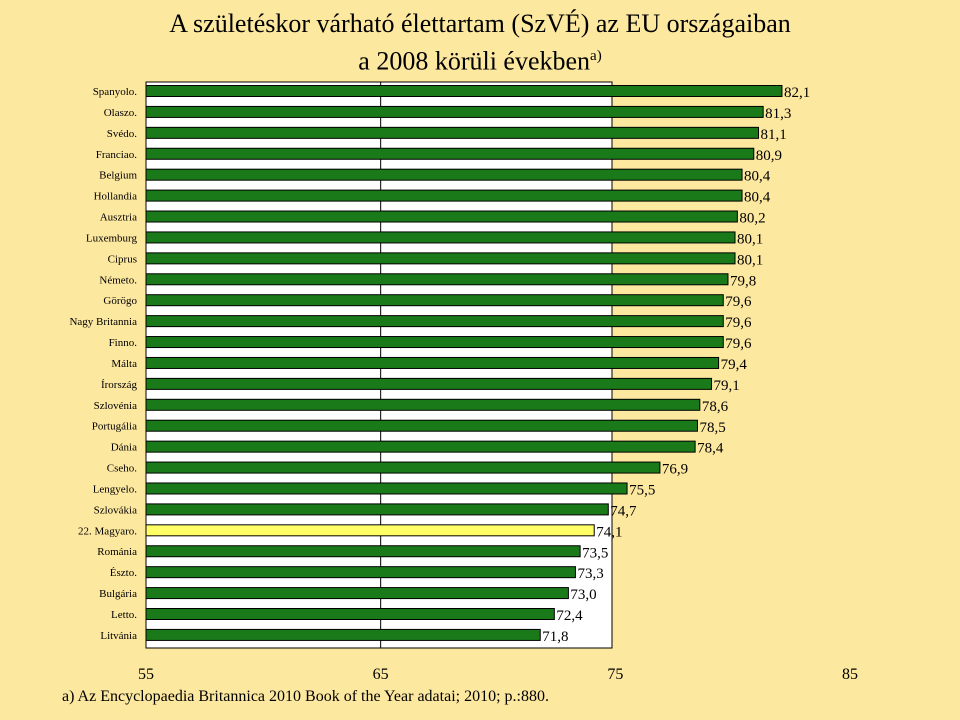 This screenshot has height=720, width=960. Describe the element at coordinates (123, 573) in the screenshot. I see `category-label: Észto.` at that location.